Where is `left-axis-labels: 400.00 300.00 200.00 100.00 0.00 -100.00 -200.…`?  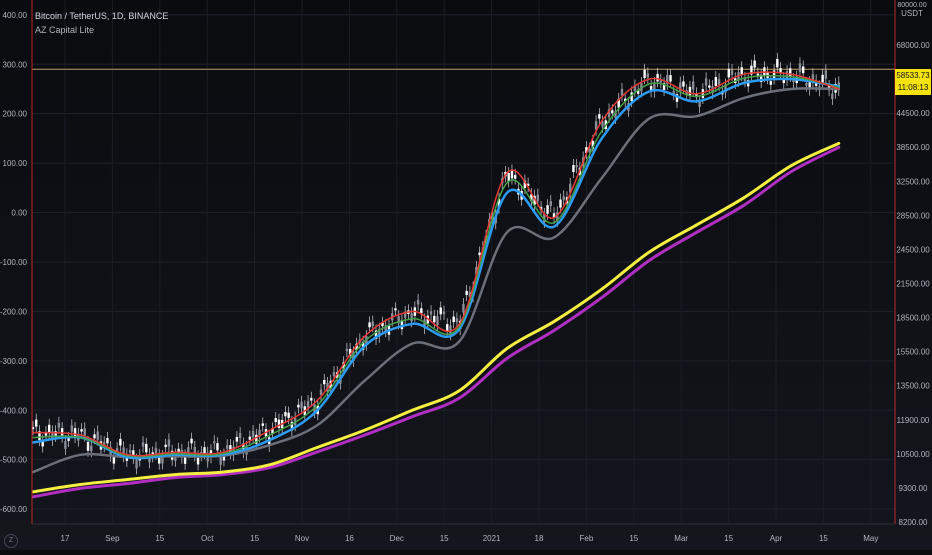
left-axis-labels: 400.00 300.00 200.00 100.00 0.00 -100.00 -200.… is located at coordinates (14, 262).